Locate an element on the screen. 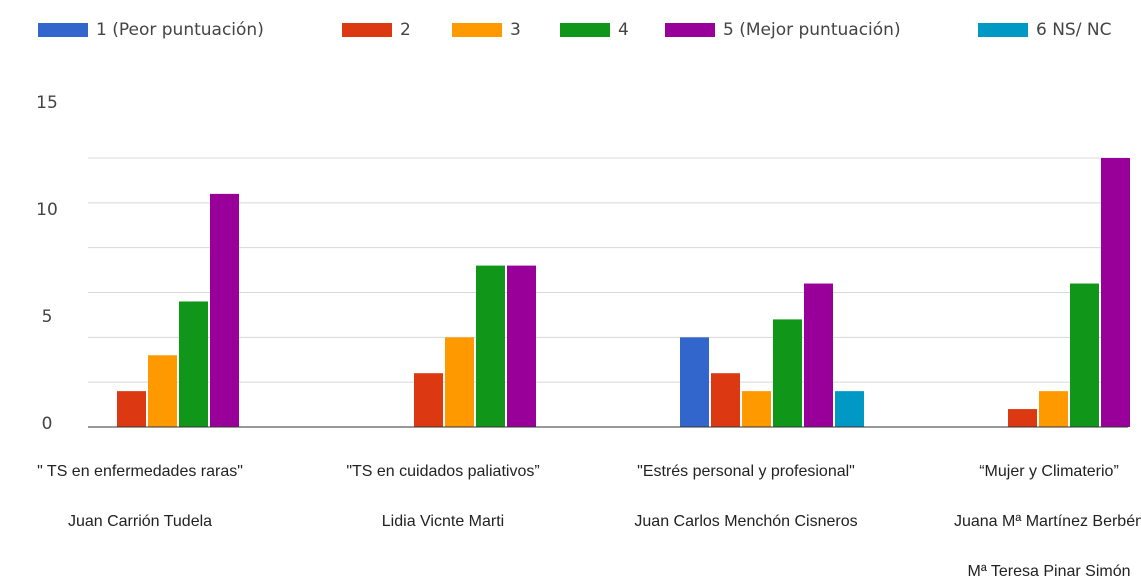 The height and width of the screenshot is (580, 1141). y-tick-label: 10 is located at coordinates (47, 210).